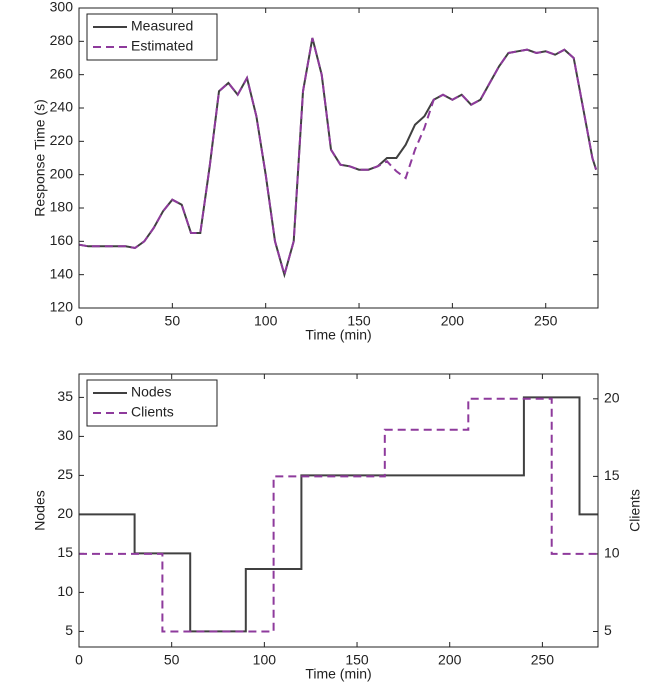 The height and width of the screenshot is (684, 670). Describe the element at coordinates (62, 107) in the screenshot. I see `y-tick-label: 240` at that location.